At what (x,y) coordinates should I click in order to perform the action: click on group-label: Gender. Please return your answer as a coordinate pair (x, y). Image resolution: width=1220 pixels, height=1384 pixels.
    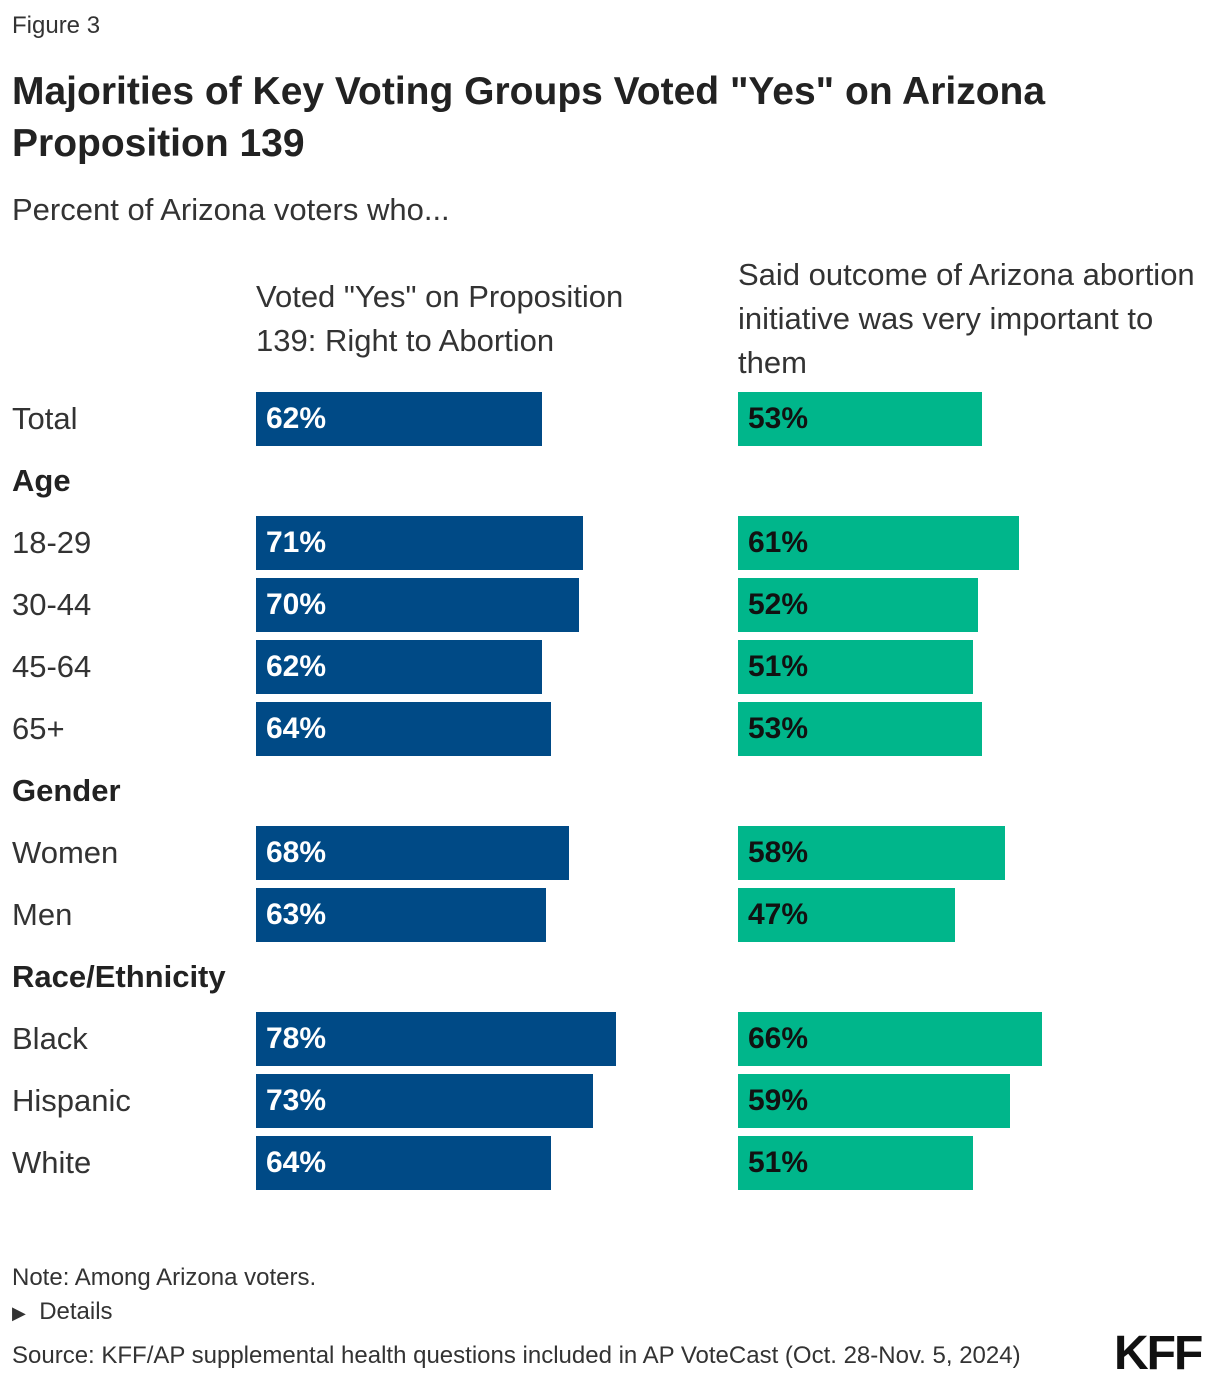
    Looking at the image, I should click on (66, 790).